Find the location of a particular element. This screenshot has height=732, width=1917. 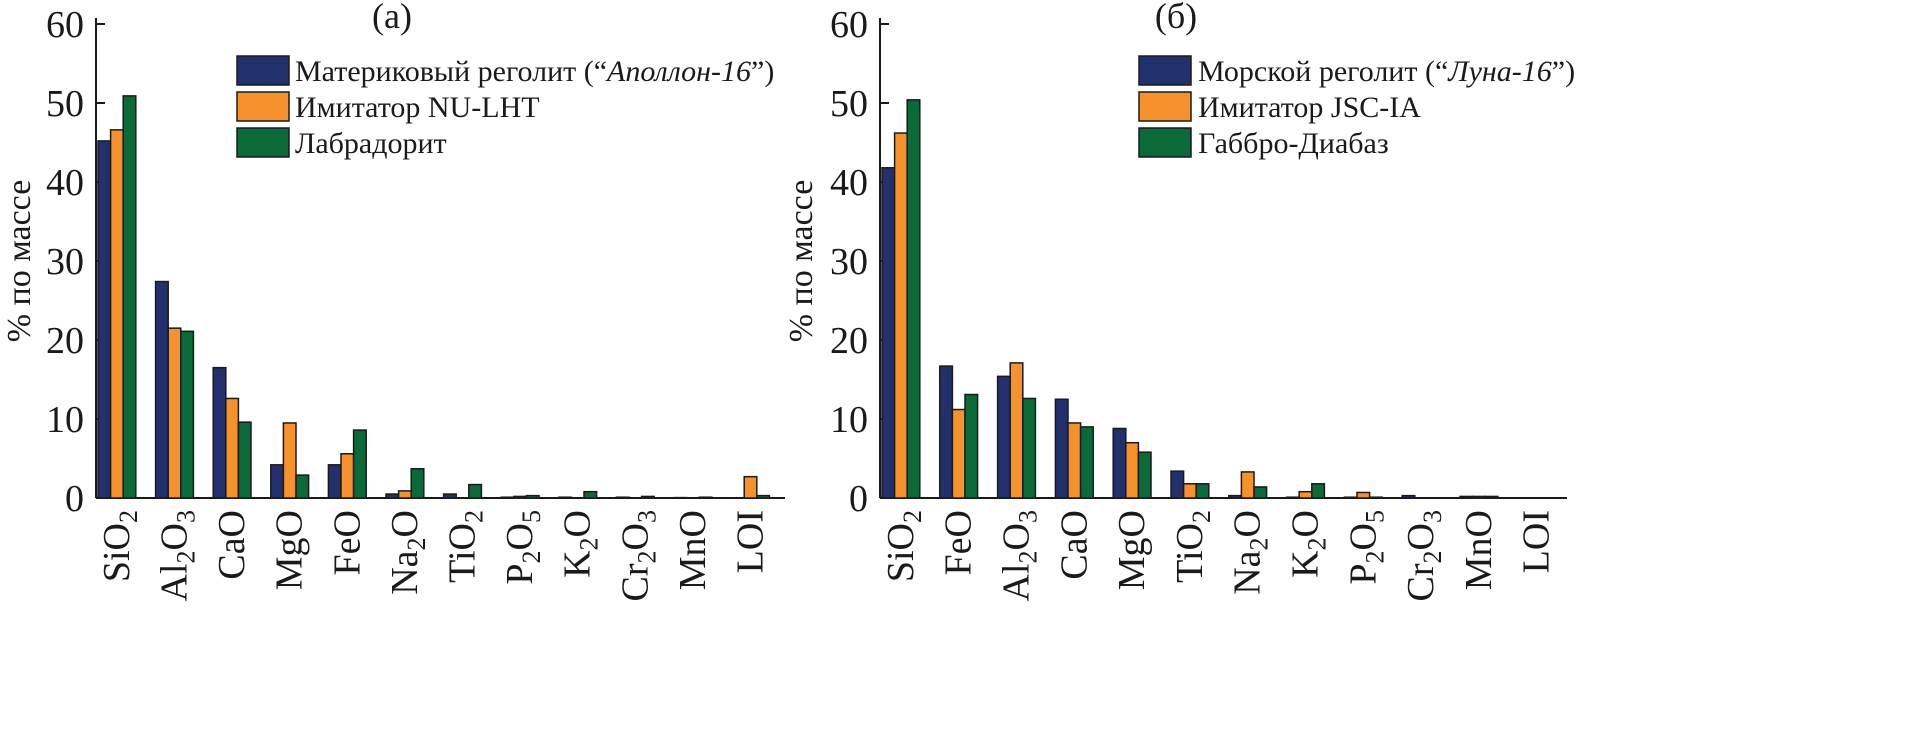

panel-title: (а) is located at coordinates (392, 18).